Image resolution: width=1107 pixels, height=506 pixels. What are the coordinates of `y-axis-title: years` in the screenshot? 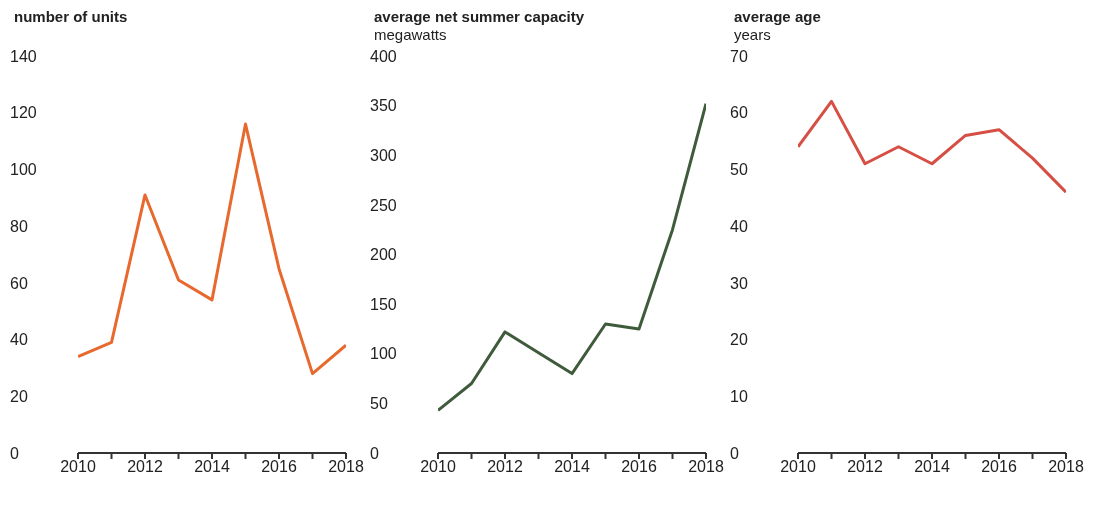 It's located at (752, 35).